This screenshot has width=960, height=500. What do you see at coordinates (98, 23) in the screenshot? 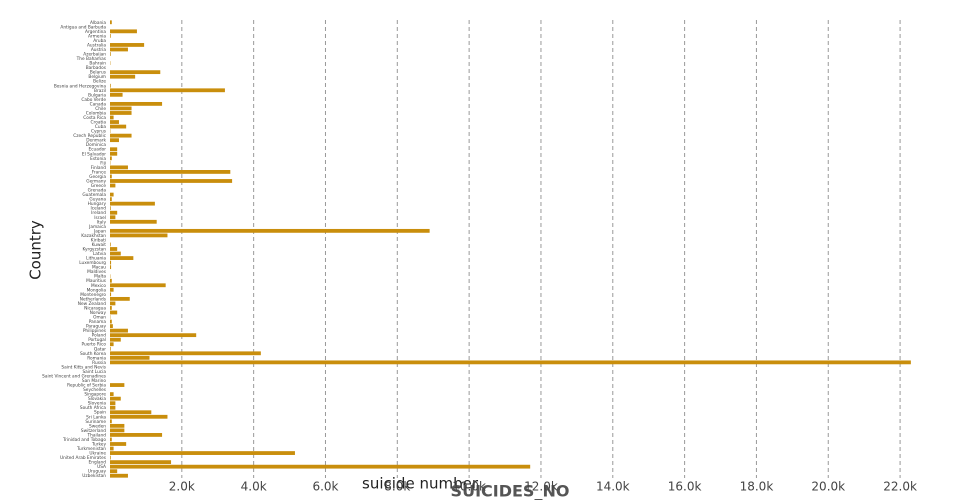
I see `y-tick-label: Albania` at bounding box center [98, 23].